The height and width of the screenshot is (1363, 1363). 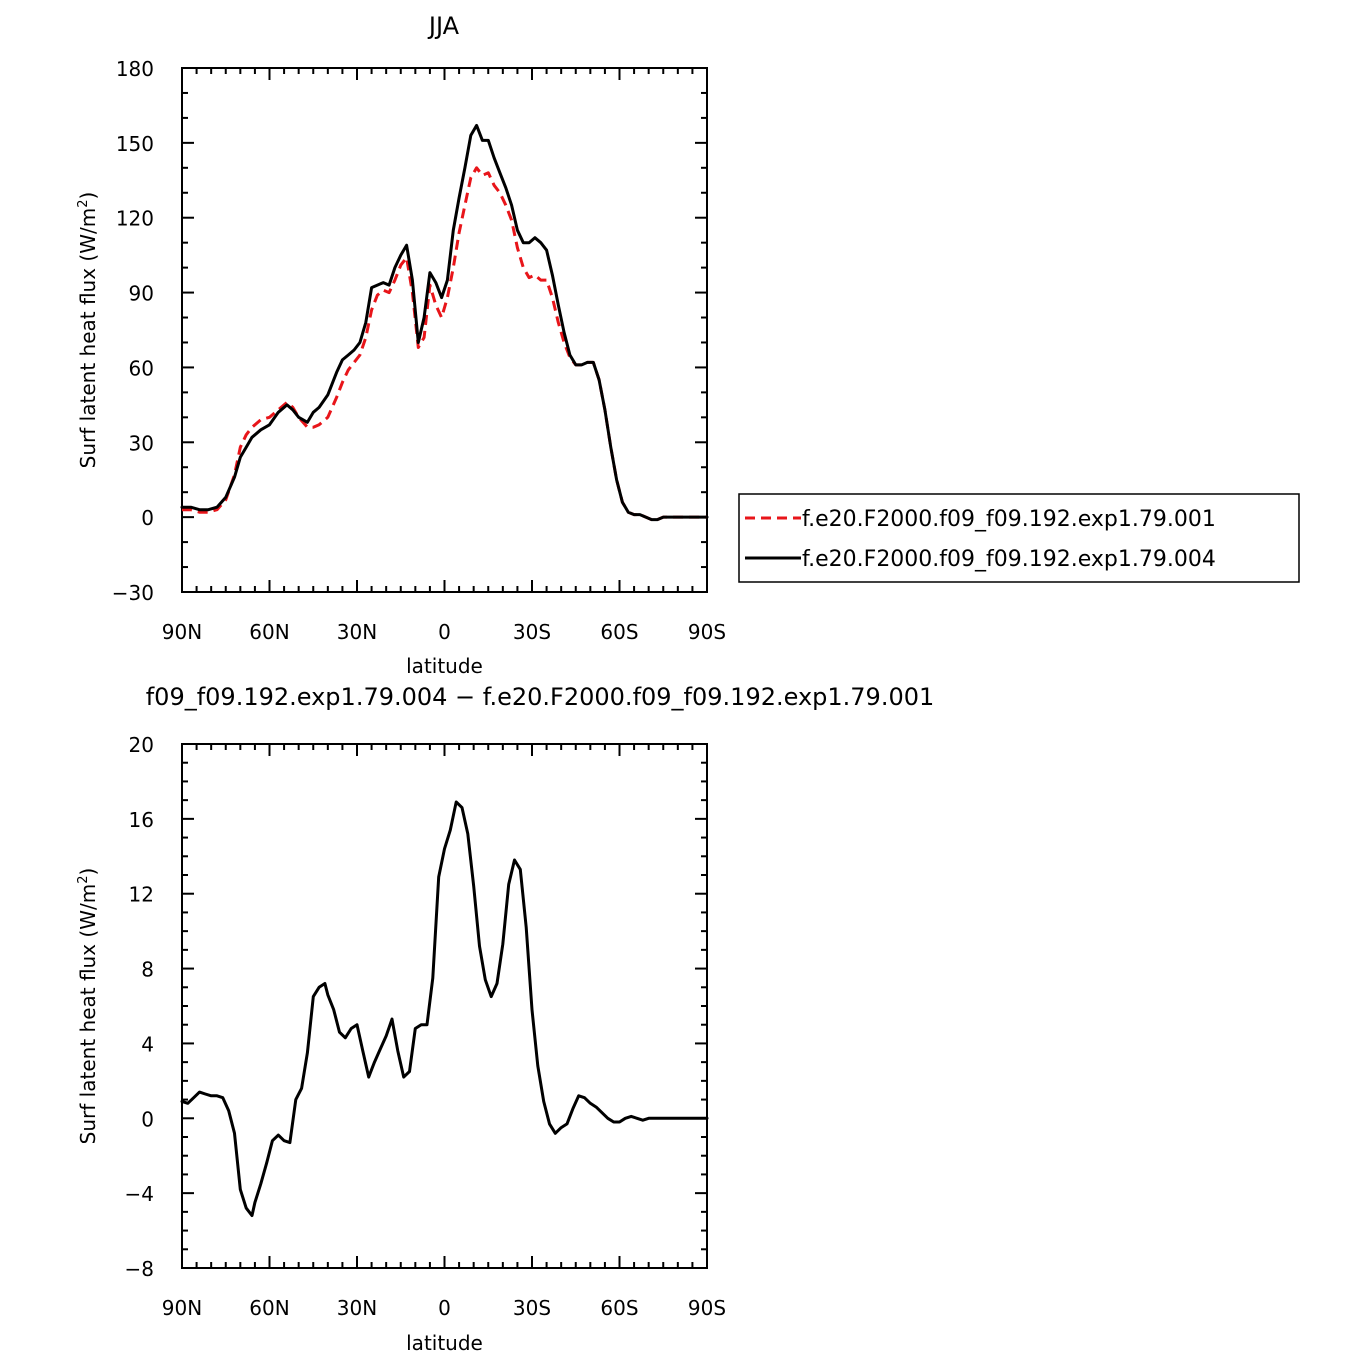 What do you see at coordinates (707, 632) in the screenshot?
I see `panel1-x-tick-label: 90S` at bounding box center [707, 632].